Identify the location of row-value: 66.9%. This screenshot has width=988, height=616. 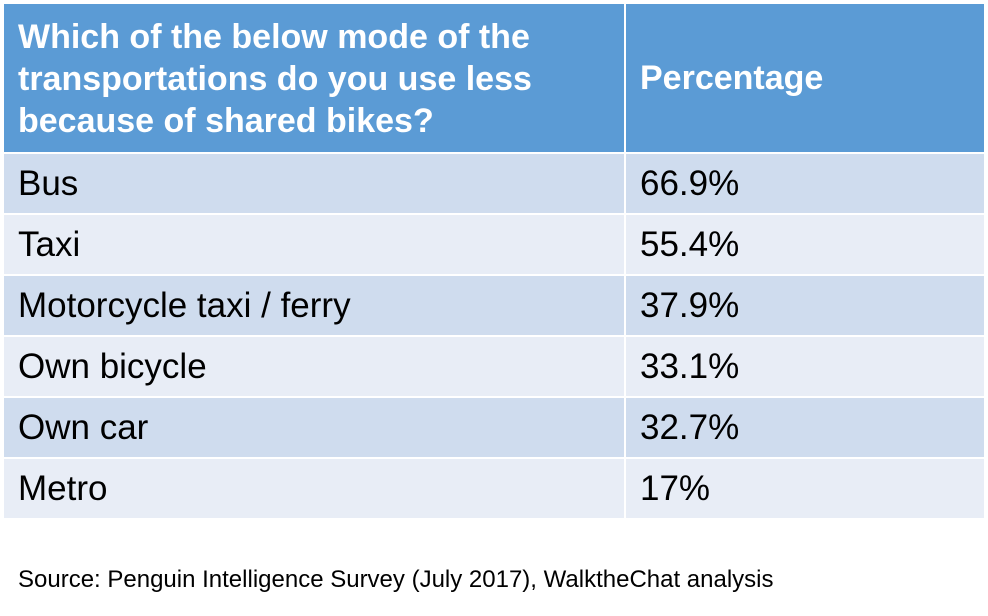
(805, 183).